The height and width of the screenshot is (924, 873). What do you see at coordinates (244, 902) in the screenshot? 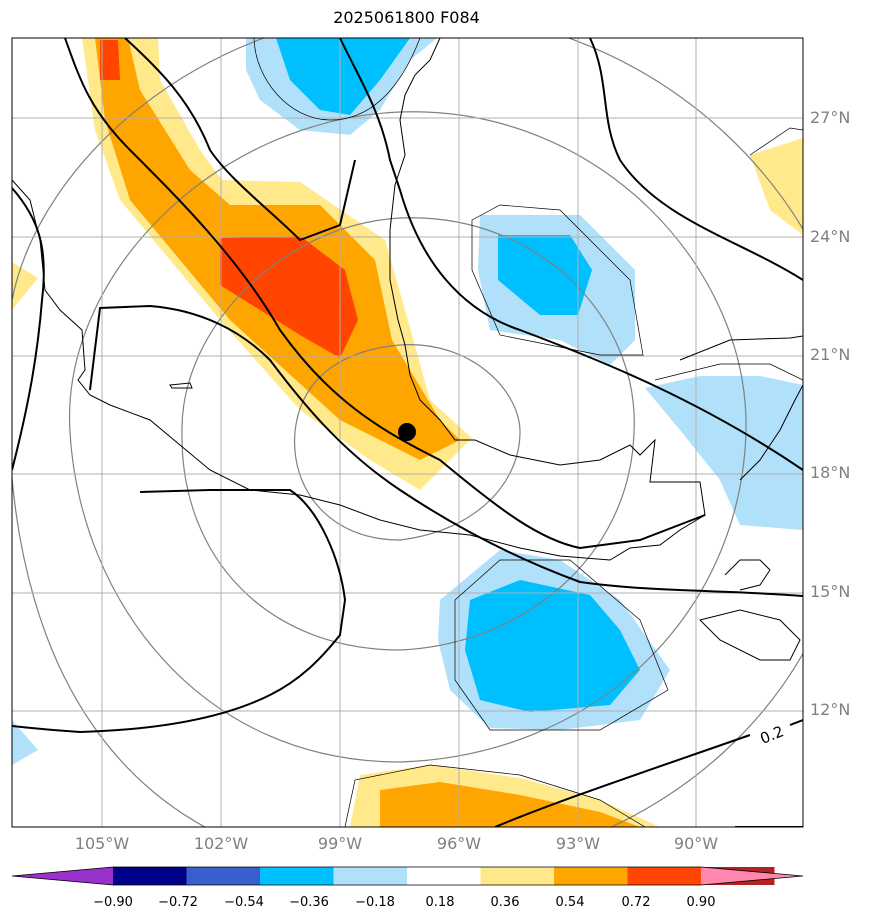
I see `colorbar-tick: −0.54` at bounding box center [244, 902].